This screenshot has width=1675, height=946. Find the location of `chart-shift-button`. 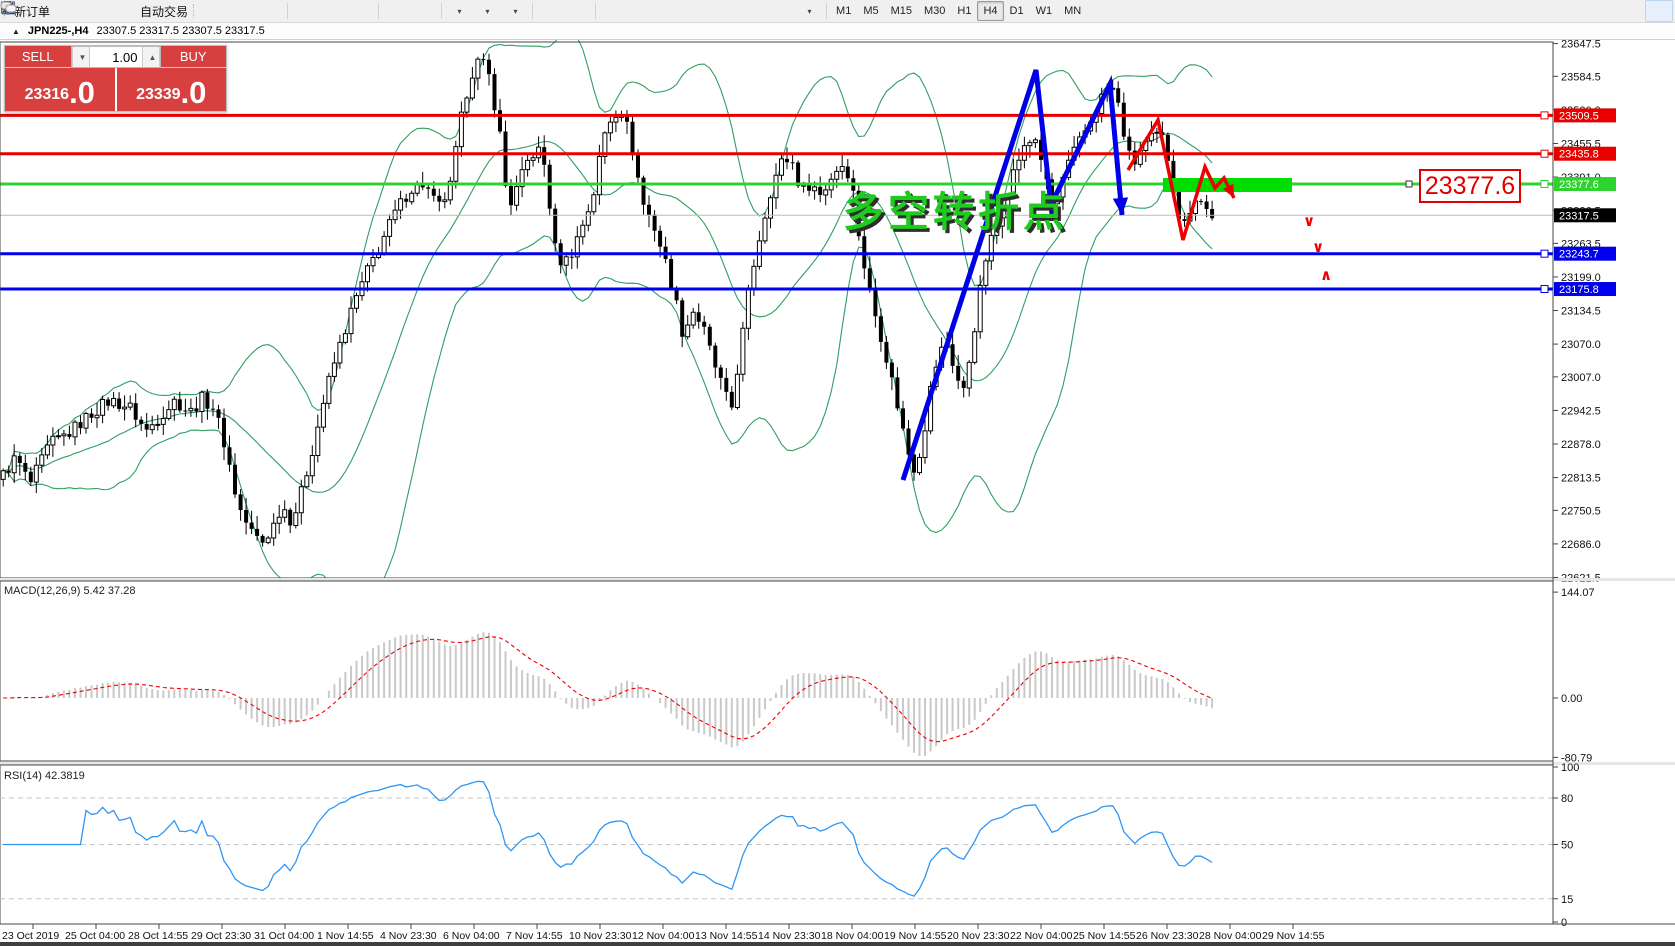

chart-shift-button is located at coordinates (206, 11).